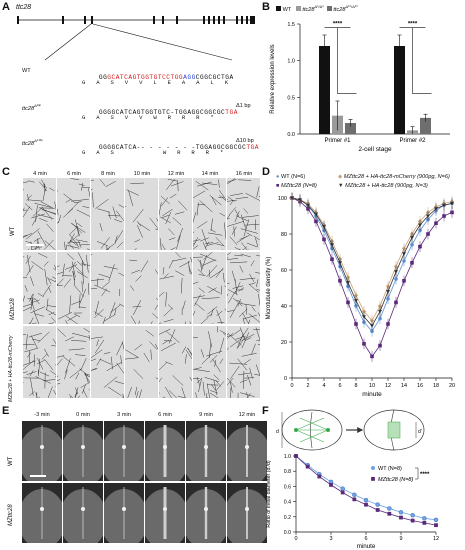  What do you see at coordinates (103, 77) in the screenshot?
I see `wt-seq-pre: GG` at bounding box center [103, 77].